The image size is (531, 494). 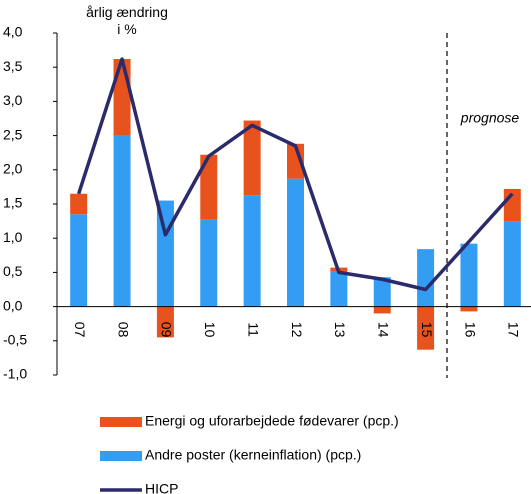 I want to click on y-tick-label: 0,5, so click(x=13, y=271).